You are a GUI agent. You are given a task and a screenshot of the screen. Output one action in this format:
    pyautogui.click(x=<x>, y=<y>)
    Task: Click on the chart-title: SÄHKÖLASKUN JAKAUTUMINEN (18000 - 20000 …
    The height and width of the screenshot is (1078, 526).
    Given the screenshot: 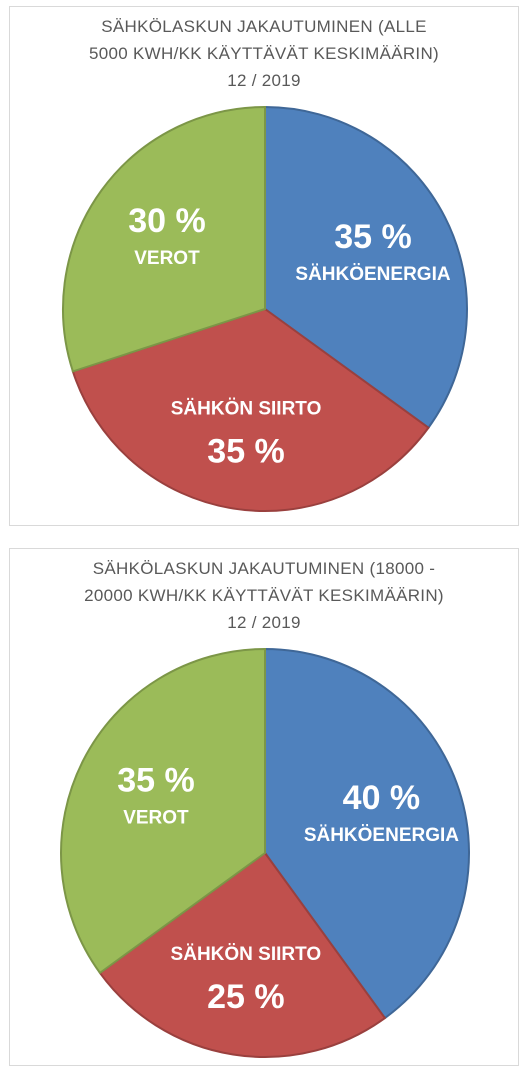 What is the action you would take?
    pyautogui.click(x=264, y=595)
    